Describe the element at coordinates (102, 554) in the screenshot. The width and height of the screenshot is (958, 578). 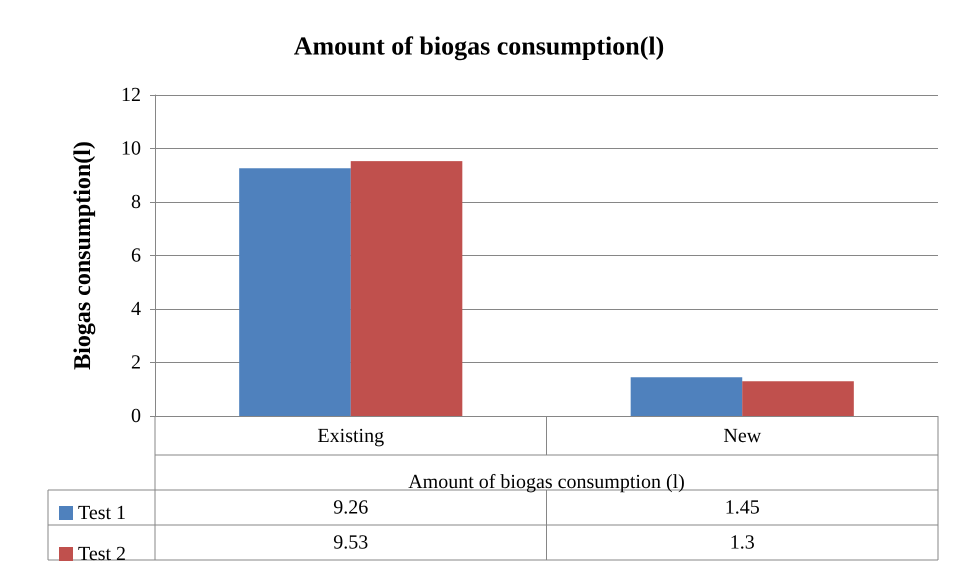
I see `legend-label: Test 2` at that location.